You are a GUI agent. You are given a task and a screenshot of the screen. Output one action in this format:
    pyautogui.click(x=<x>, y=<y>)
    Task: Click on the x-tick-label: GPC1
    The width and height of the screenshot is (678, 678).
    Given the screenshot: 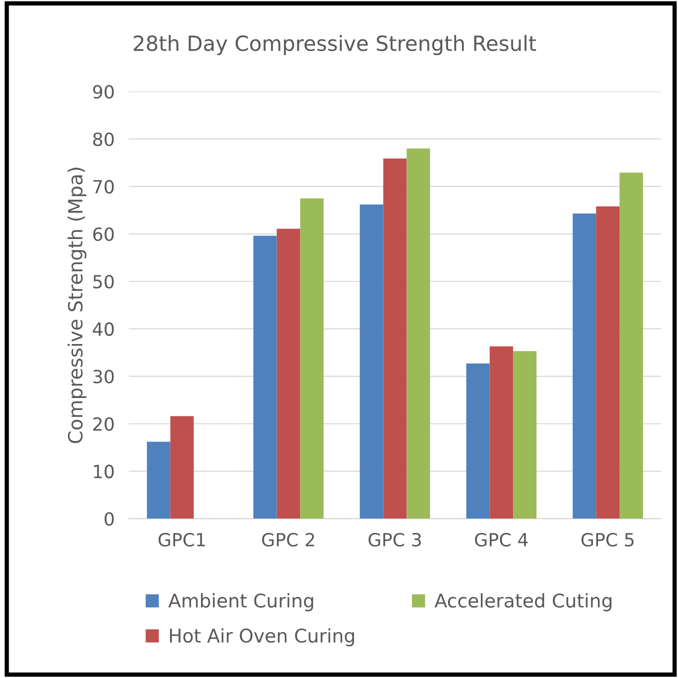 What is the action you would take?
    pyautogui.click(x=181, y=539)
    